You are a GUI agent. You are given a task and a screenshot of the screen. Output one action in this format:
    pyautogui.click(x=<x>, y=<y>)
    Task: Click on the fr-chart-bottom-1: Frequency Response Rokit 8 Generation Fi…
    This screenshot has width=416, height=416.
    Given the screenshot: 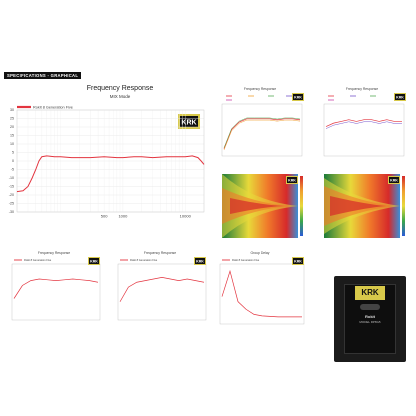 What is the action you would take?
    pyautogui.click(x=54, y=287)
    